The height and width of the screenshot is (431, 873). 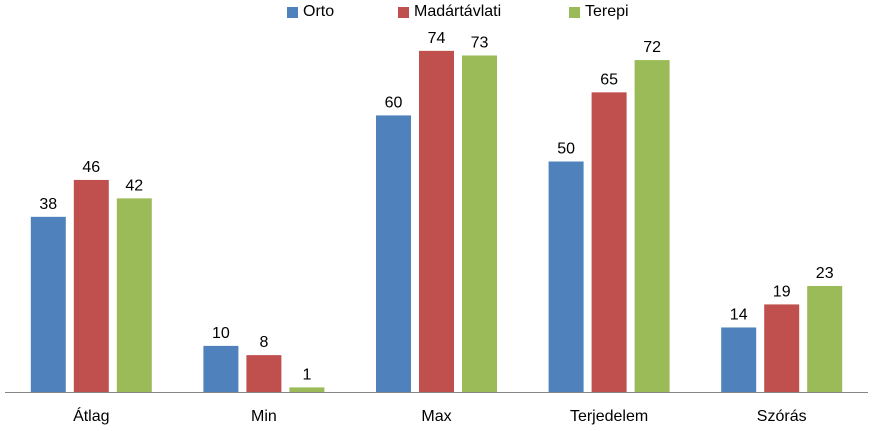 I want to click on data-label-madartavlati-terjedelem: 65, so click(x=609, y=79).